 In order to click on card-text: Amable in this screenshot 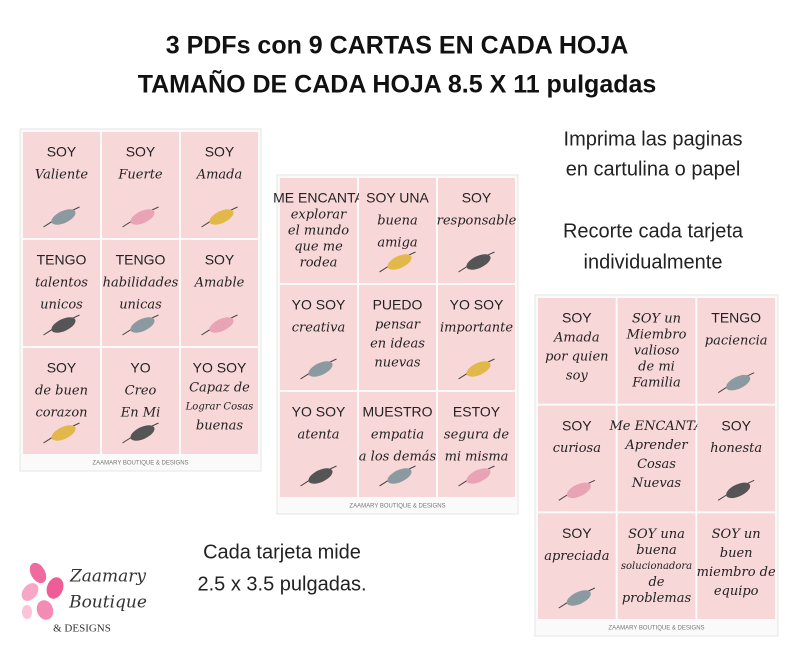, I will do `click(219, 283)`.